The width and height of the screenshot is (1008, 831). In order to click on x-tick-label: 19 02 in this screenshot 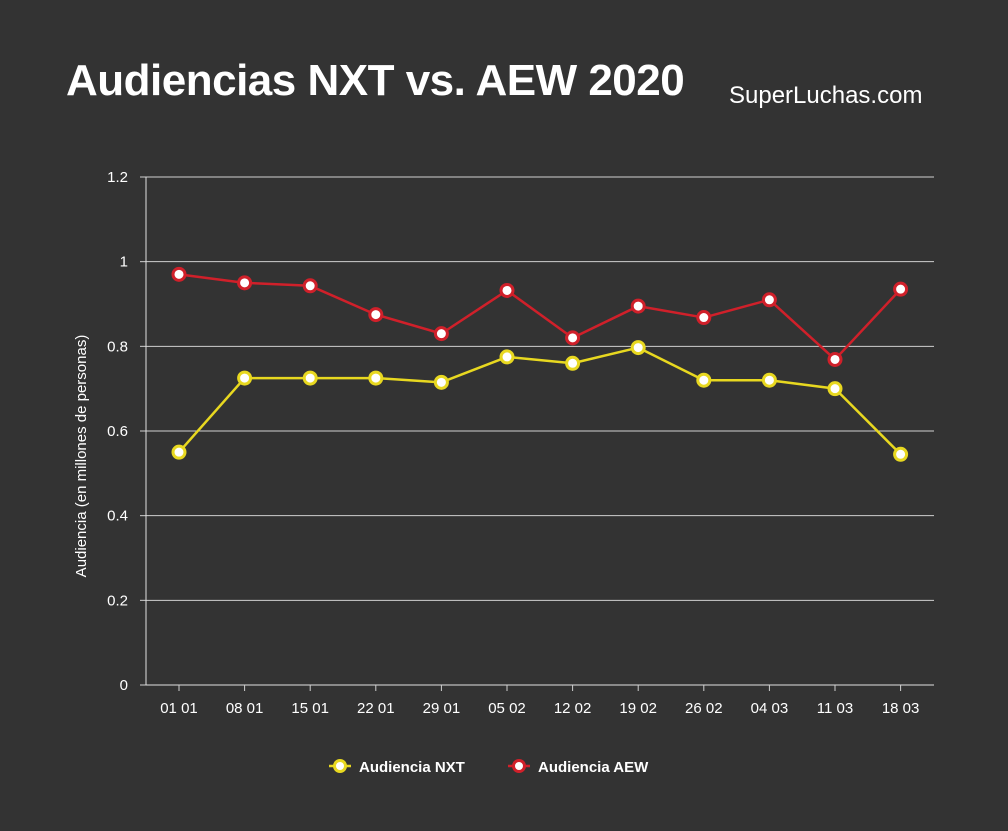, I will do `click(638, 708)`.